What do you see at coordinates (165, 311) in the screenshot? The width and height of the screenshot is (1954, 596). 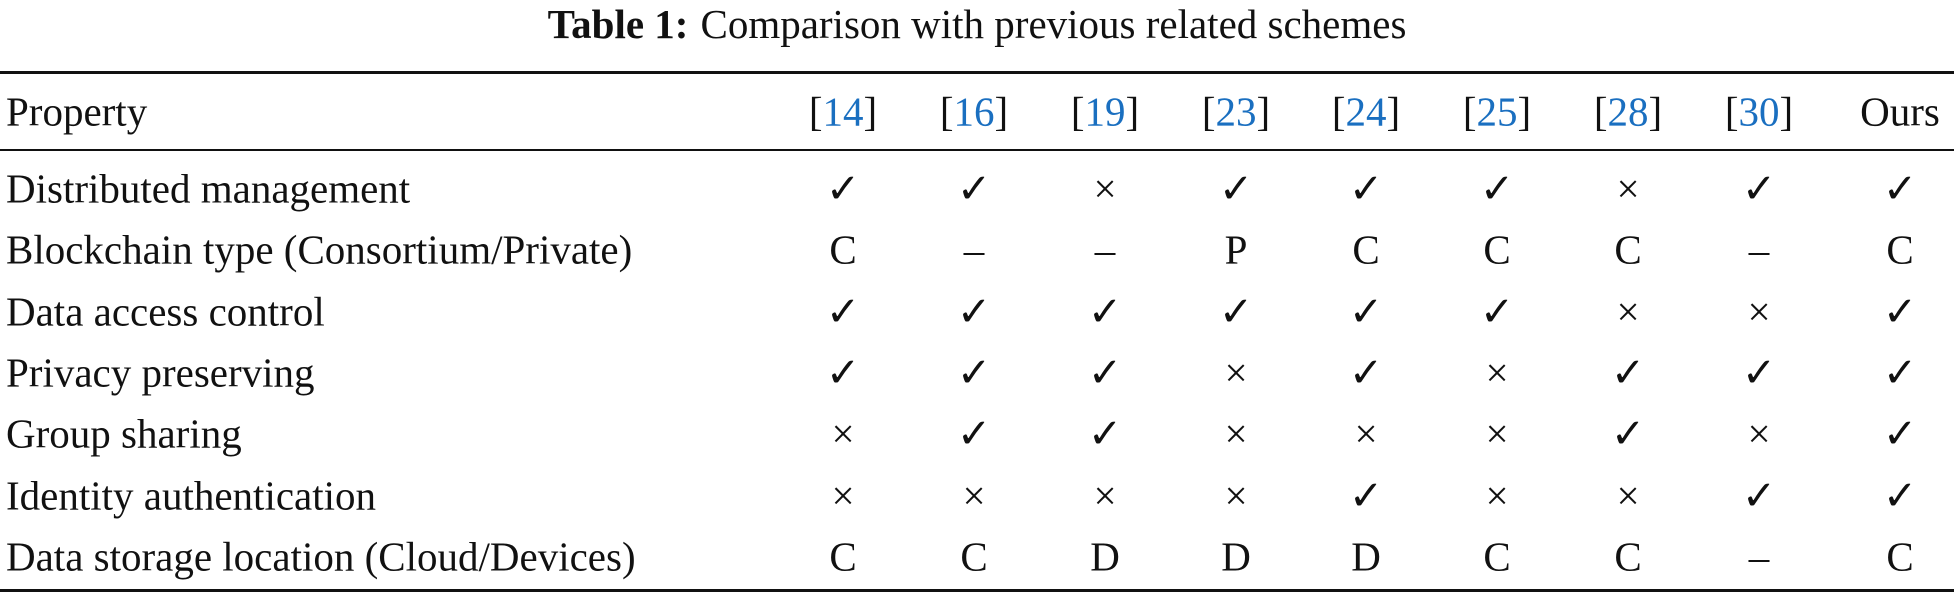 I see `row-label: Data access control` at bounding box center [165, 311].